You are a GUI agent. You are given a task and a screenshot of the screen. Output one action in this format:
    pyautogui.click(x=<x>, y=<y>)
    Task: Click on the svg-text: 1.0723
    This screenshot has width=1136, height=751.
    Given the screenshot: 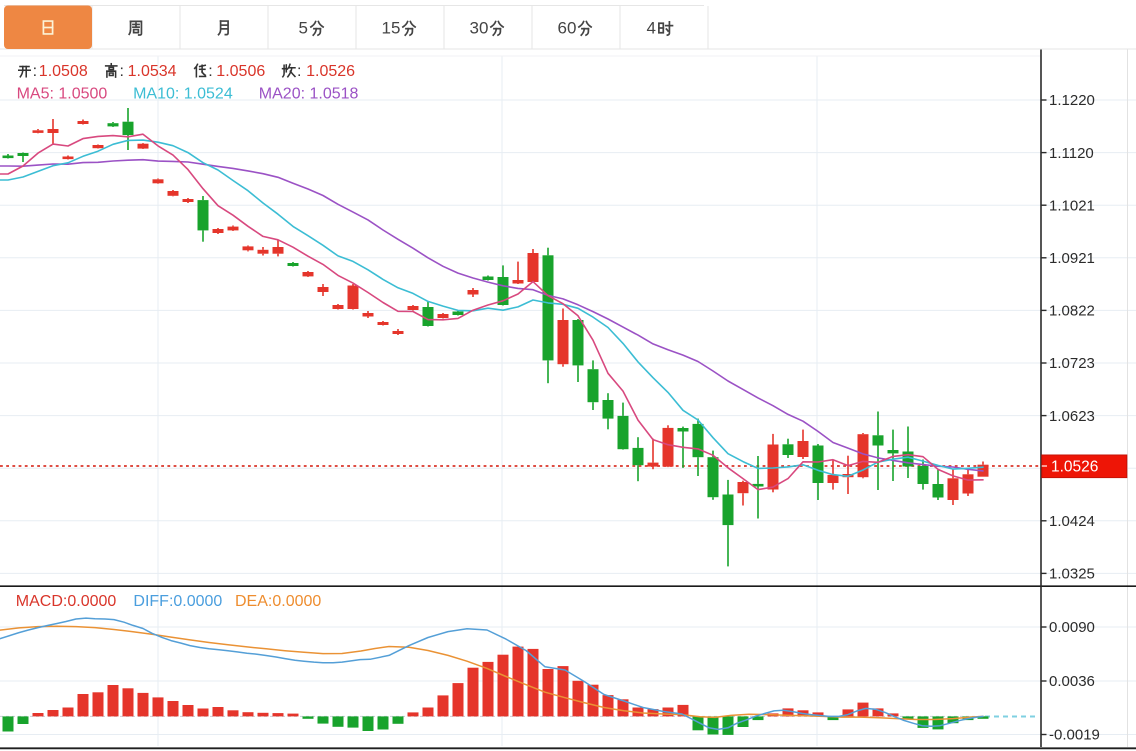 What is the action you would take?
    pyautogui.click(x=1072, y=363)
    